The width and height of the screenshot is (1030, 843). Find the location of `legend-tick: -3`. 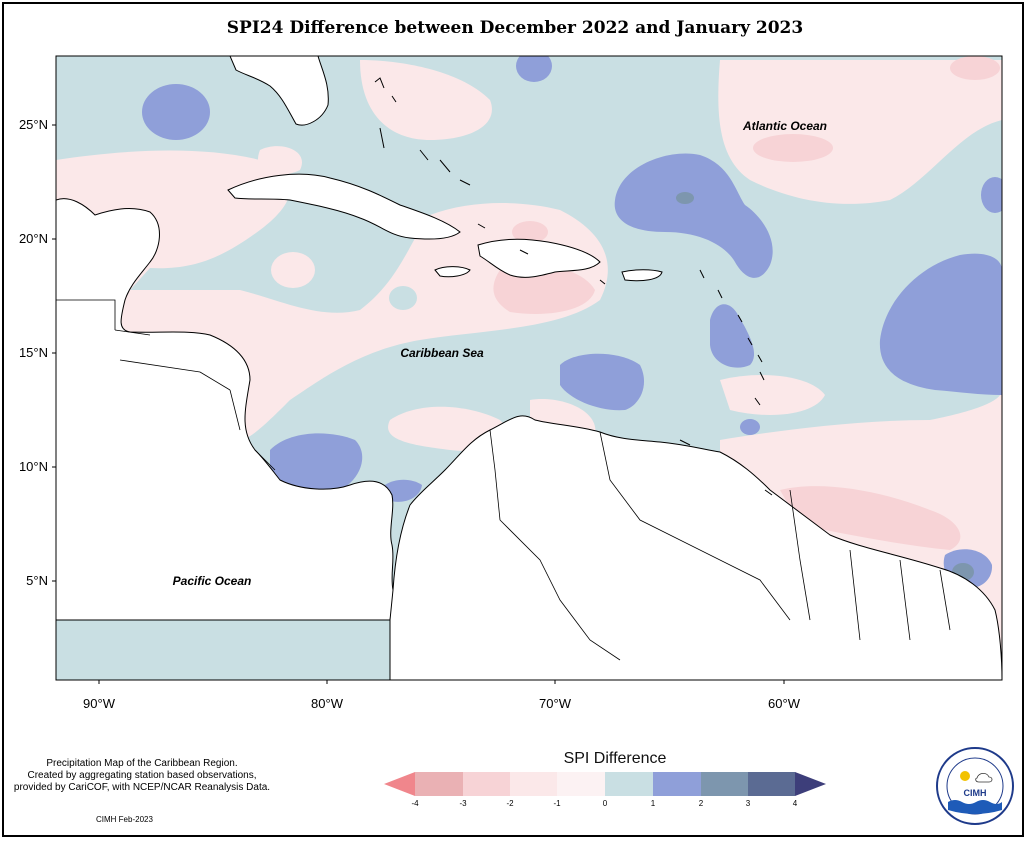

legend-tick: -3 is located at coordinates (463, 803).